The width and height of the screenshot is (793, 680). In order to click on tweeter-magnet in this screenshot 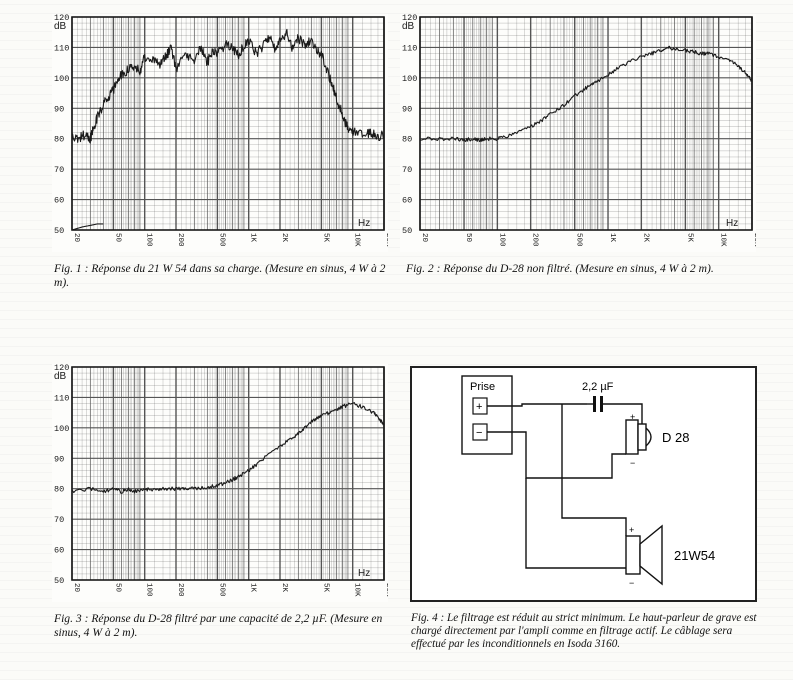, I will do `click(642, 437)`.